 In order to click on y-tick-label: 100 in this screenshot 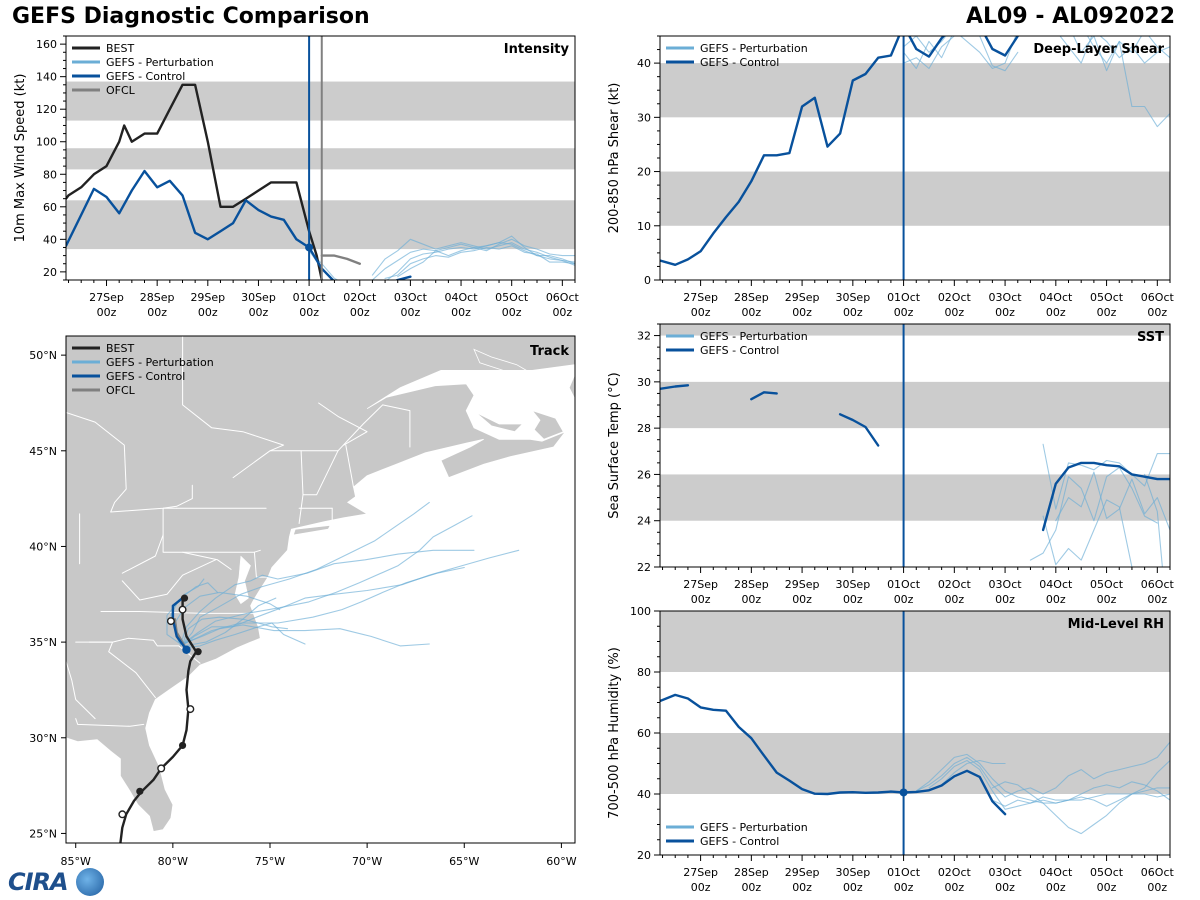, I will do `click(640, 611)`.